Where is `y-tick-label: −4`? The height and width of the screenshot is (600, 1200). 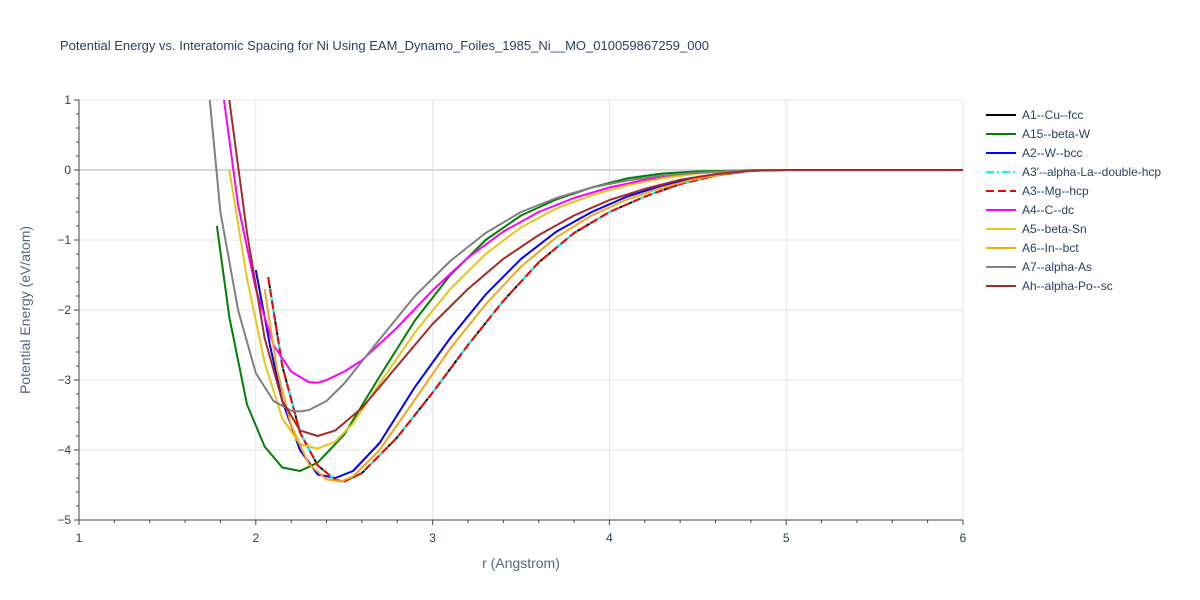
y-tick-label: −4 is located at coordinates (64, 450).